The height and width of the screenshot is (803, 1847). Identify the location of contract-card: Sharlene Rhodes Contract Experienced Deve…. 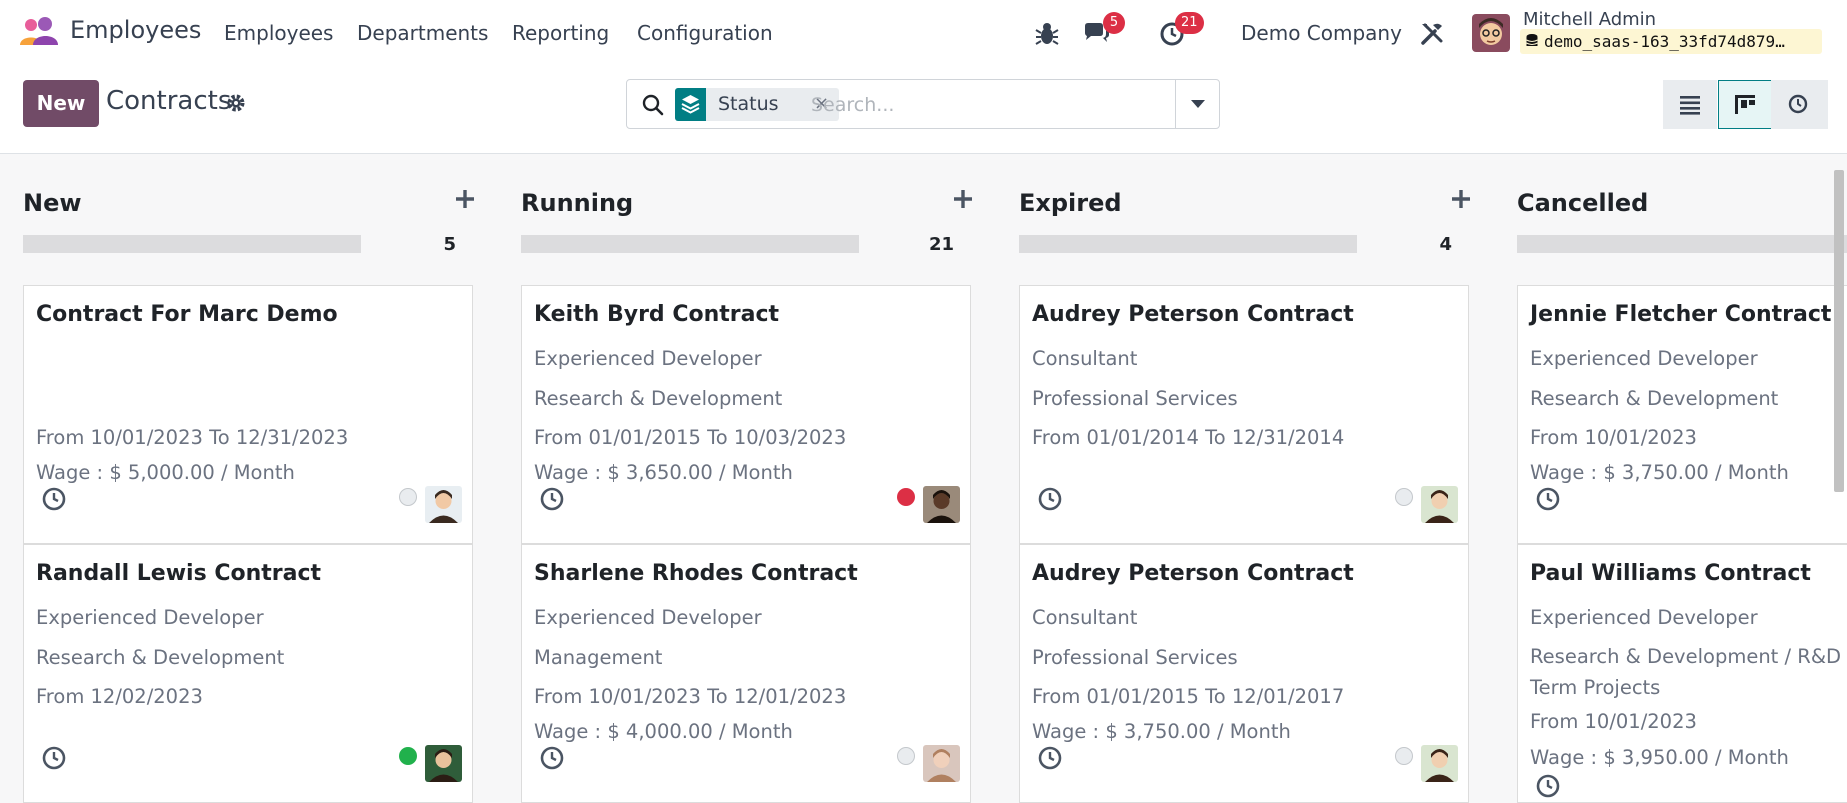
(746, 673).